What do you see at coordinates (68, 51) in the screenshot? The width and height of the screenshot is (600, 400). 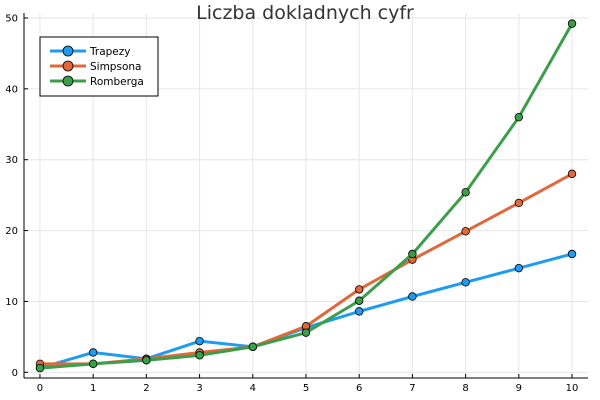 I see `legend-marker-trapezy` at bounding box center [68, 51].